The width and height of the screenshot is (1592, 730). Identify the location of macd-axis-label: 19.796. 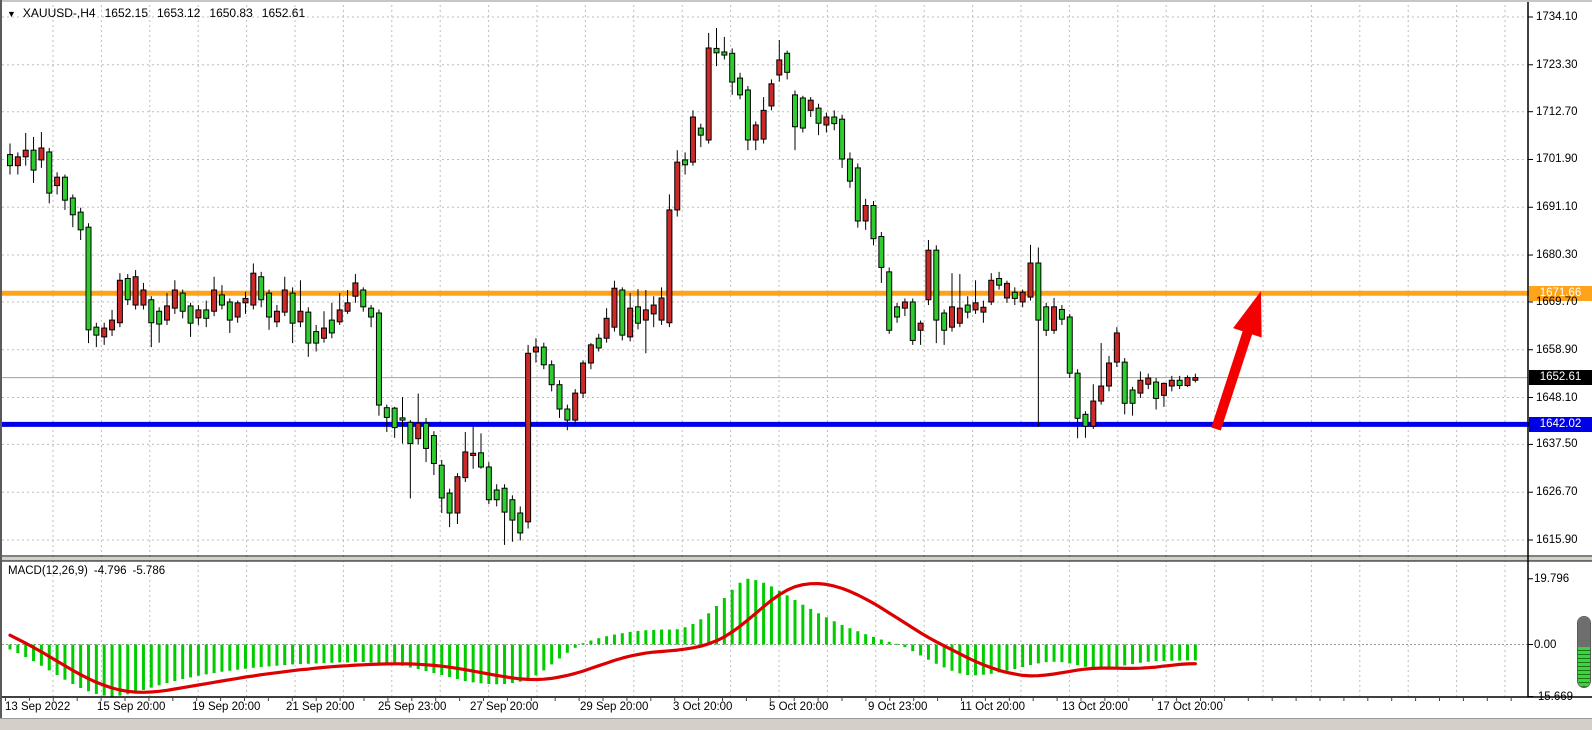
(1552, 578).